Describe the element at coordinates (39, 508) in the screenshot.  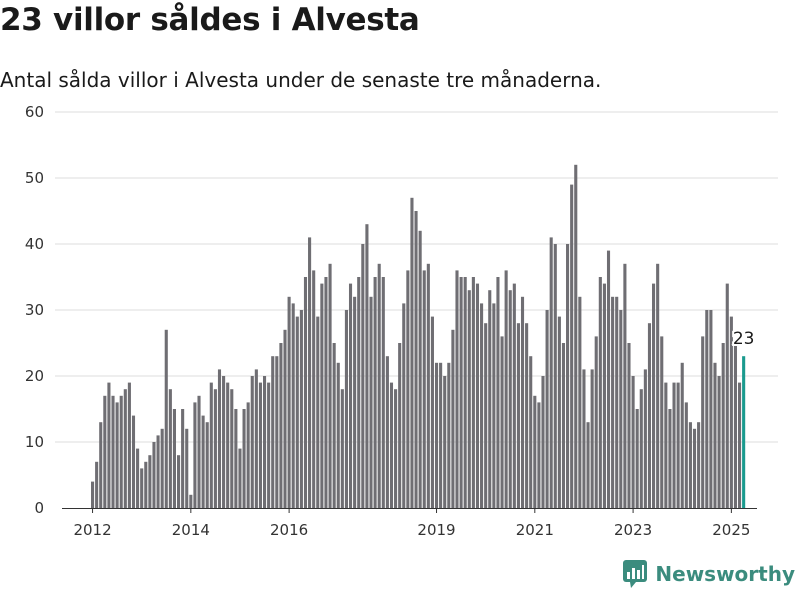
I see `y-tick-label: 0` at that location.